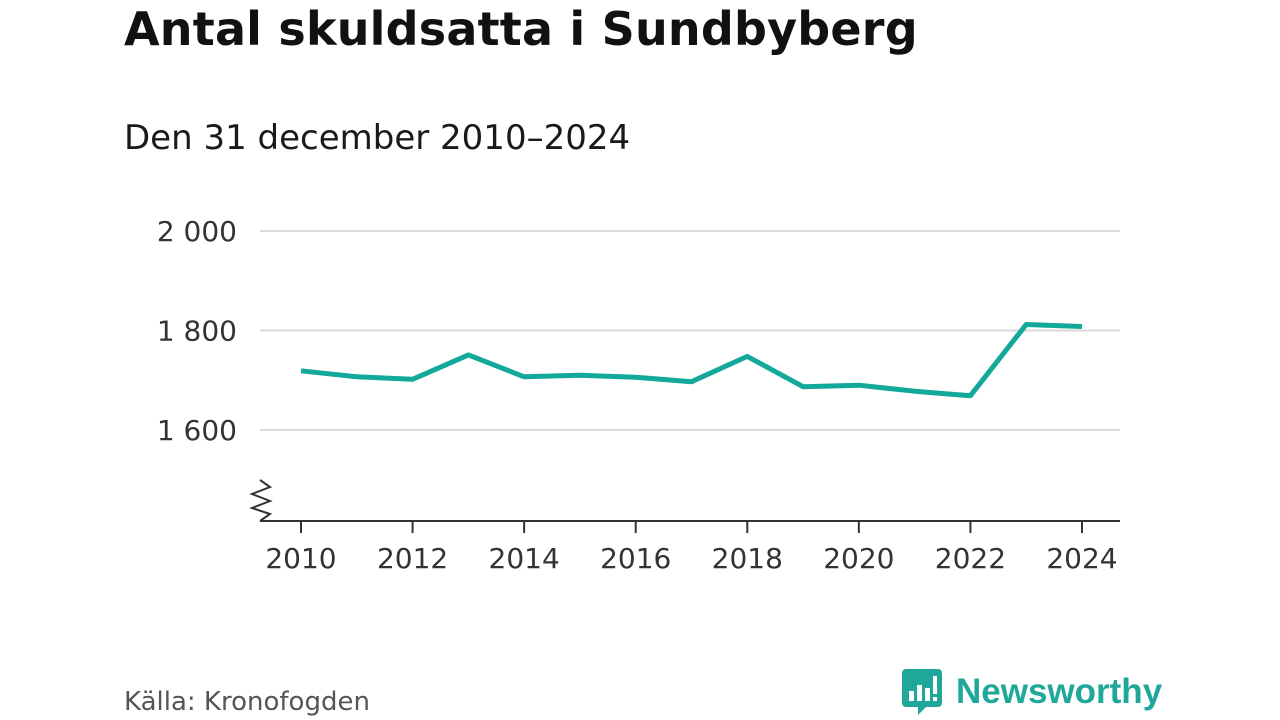 Image resolution: width=1280 pixels, height=720 pixels. I want to click on brand-logo: Newsworthy, so click(1032, 692).